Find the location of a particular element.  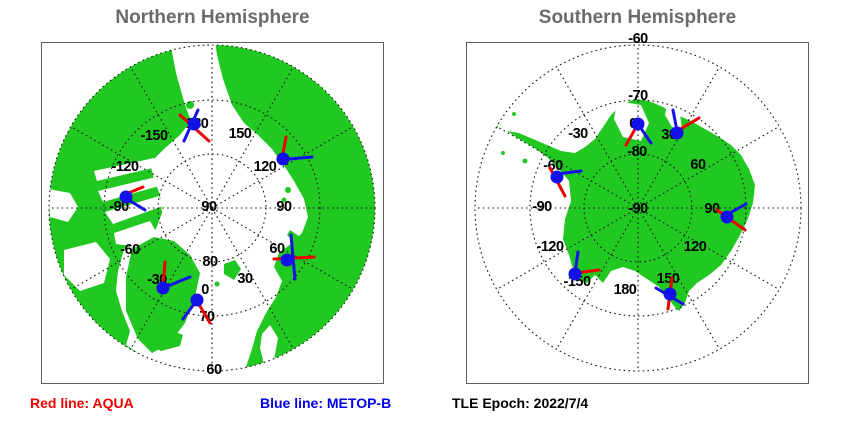

grid-label: 0 is located at coordinates (205, 290).